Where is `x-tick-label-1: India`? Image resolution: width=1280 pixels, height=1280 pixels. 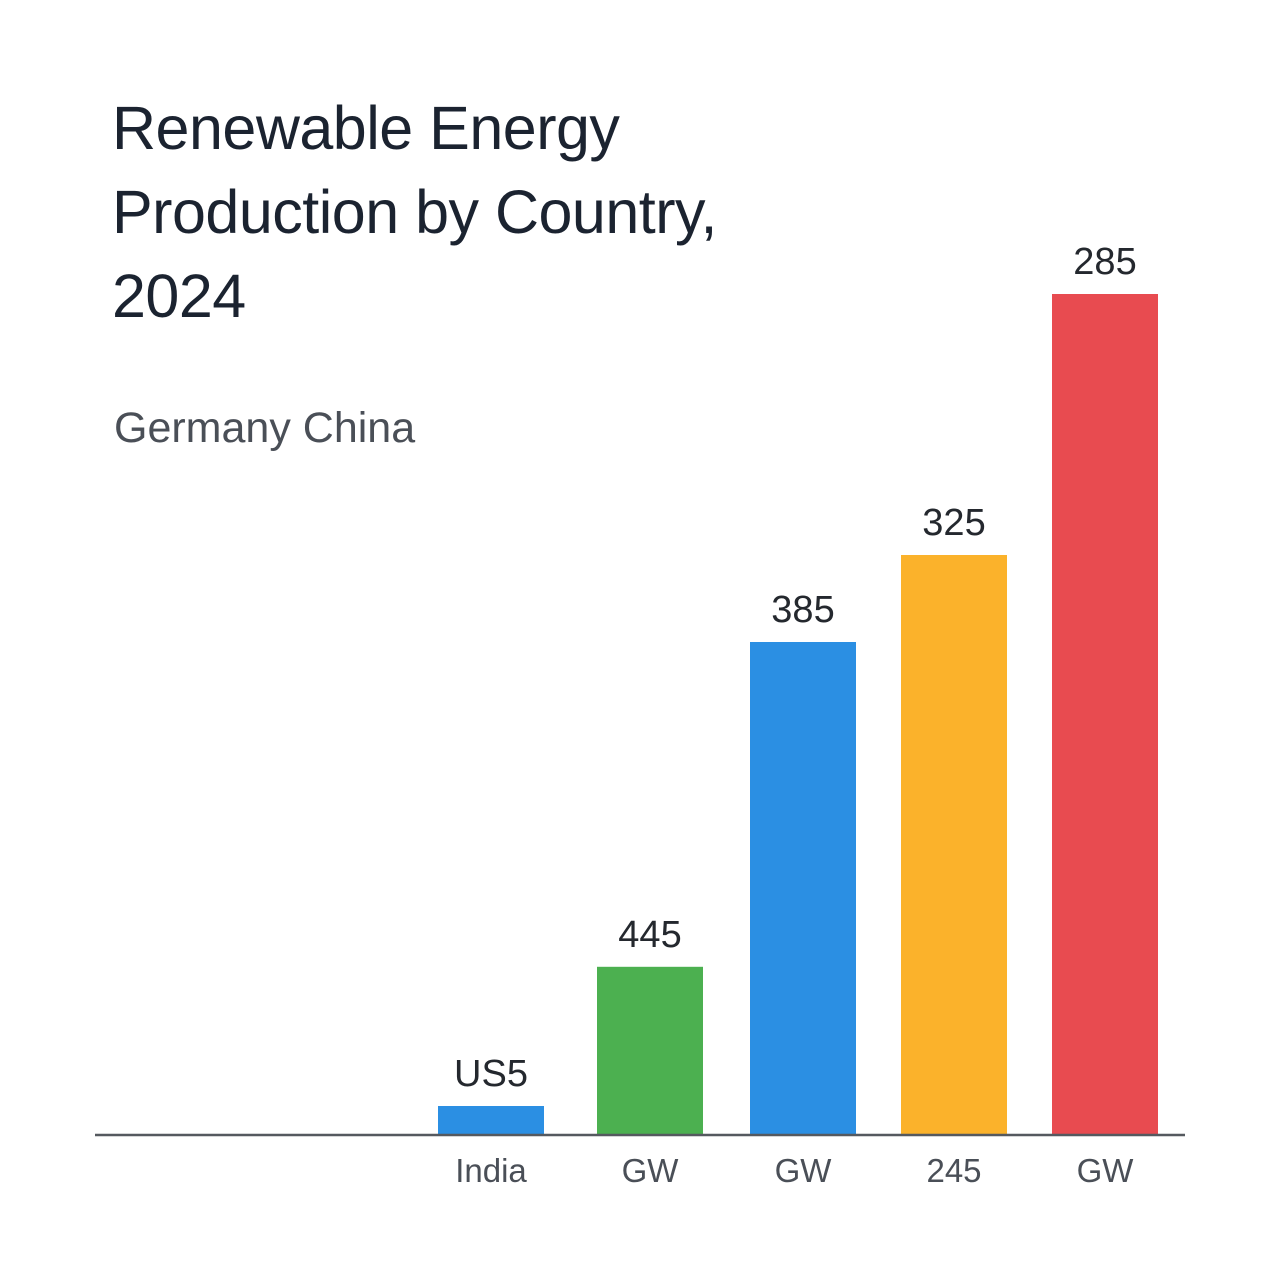
x-tick-label-1: India is located at coordinates (491, 1170).